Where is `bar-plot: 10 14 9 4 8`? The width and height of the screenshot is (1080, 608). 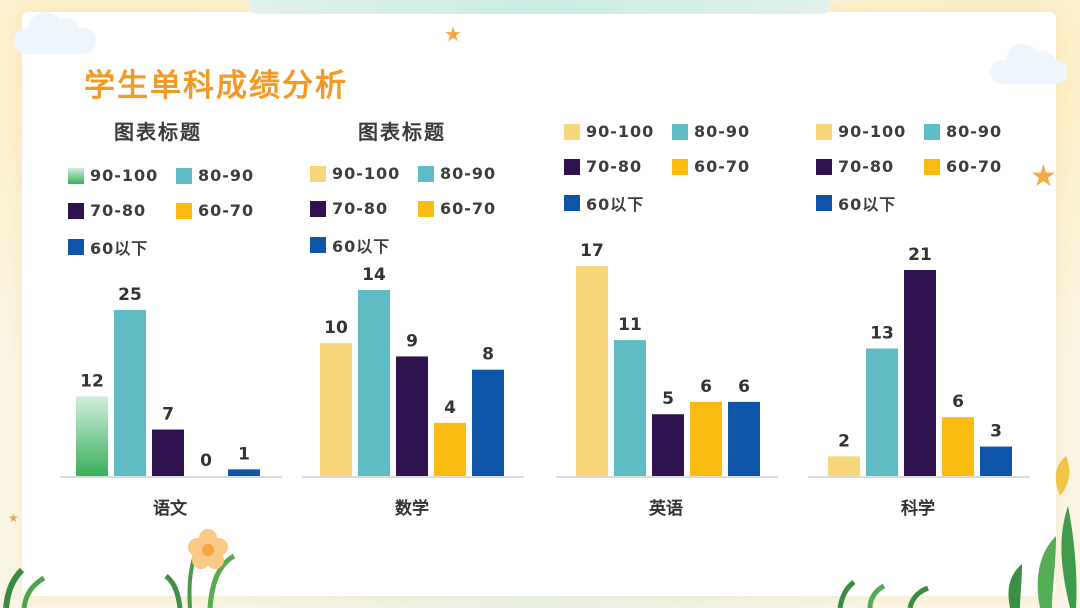 bar-plot: 10 14 9 4 8 is located at coordinates (413, 371).